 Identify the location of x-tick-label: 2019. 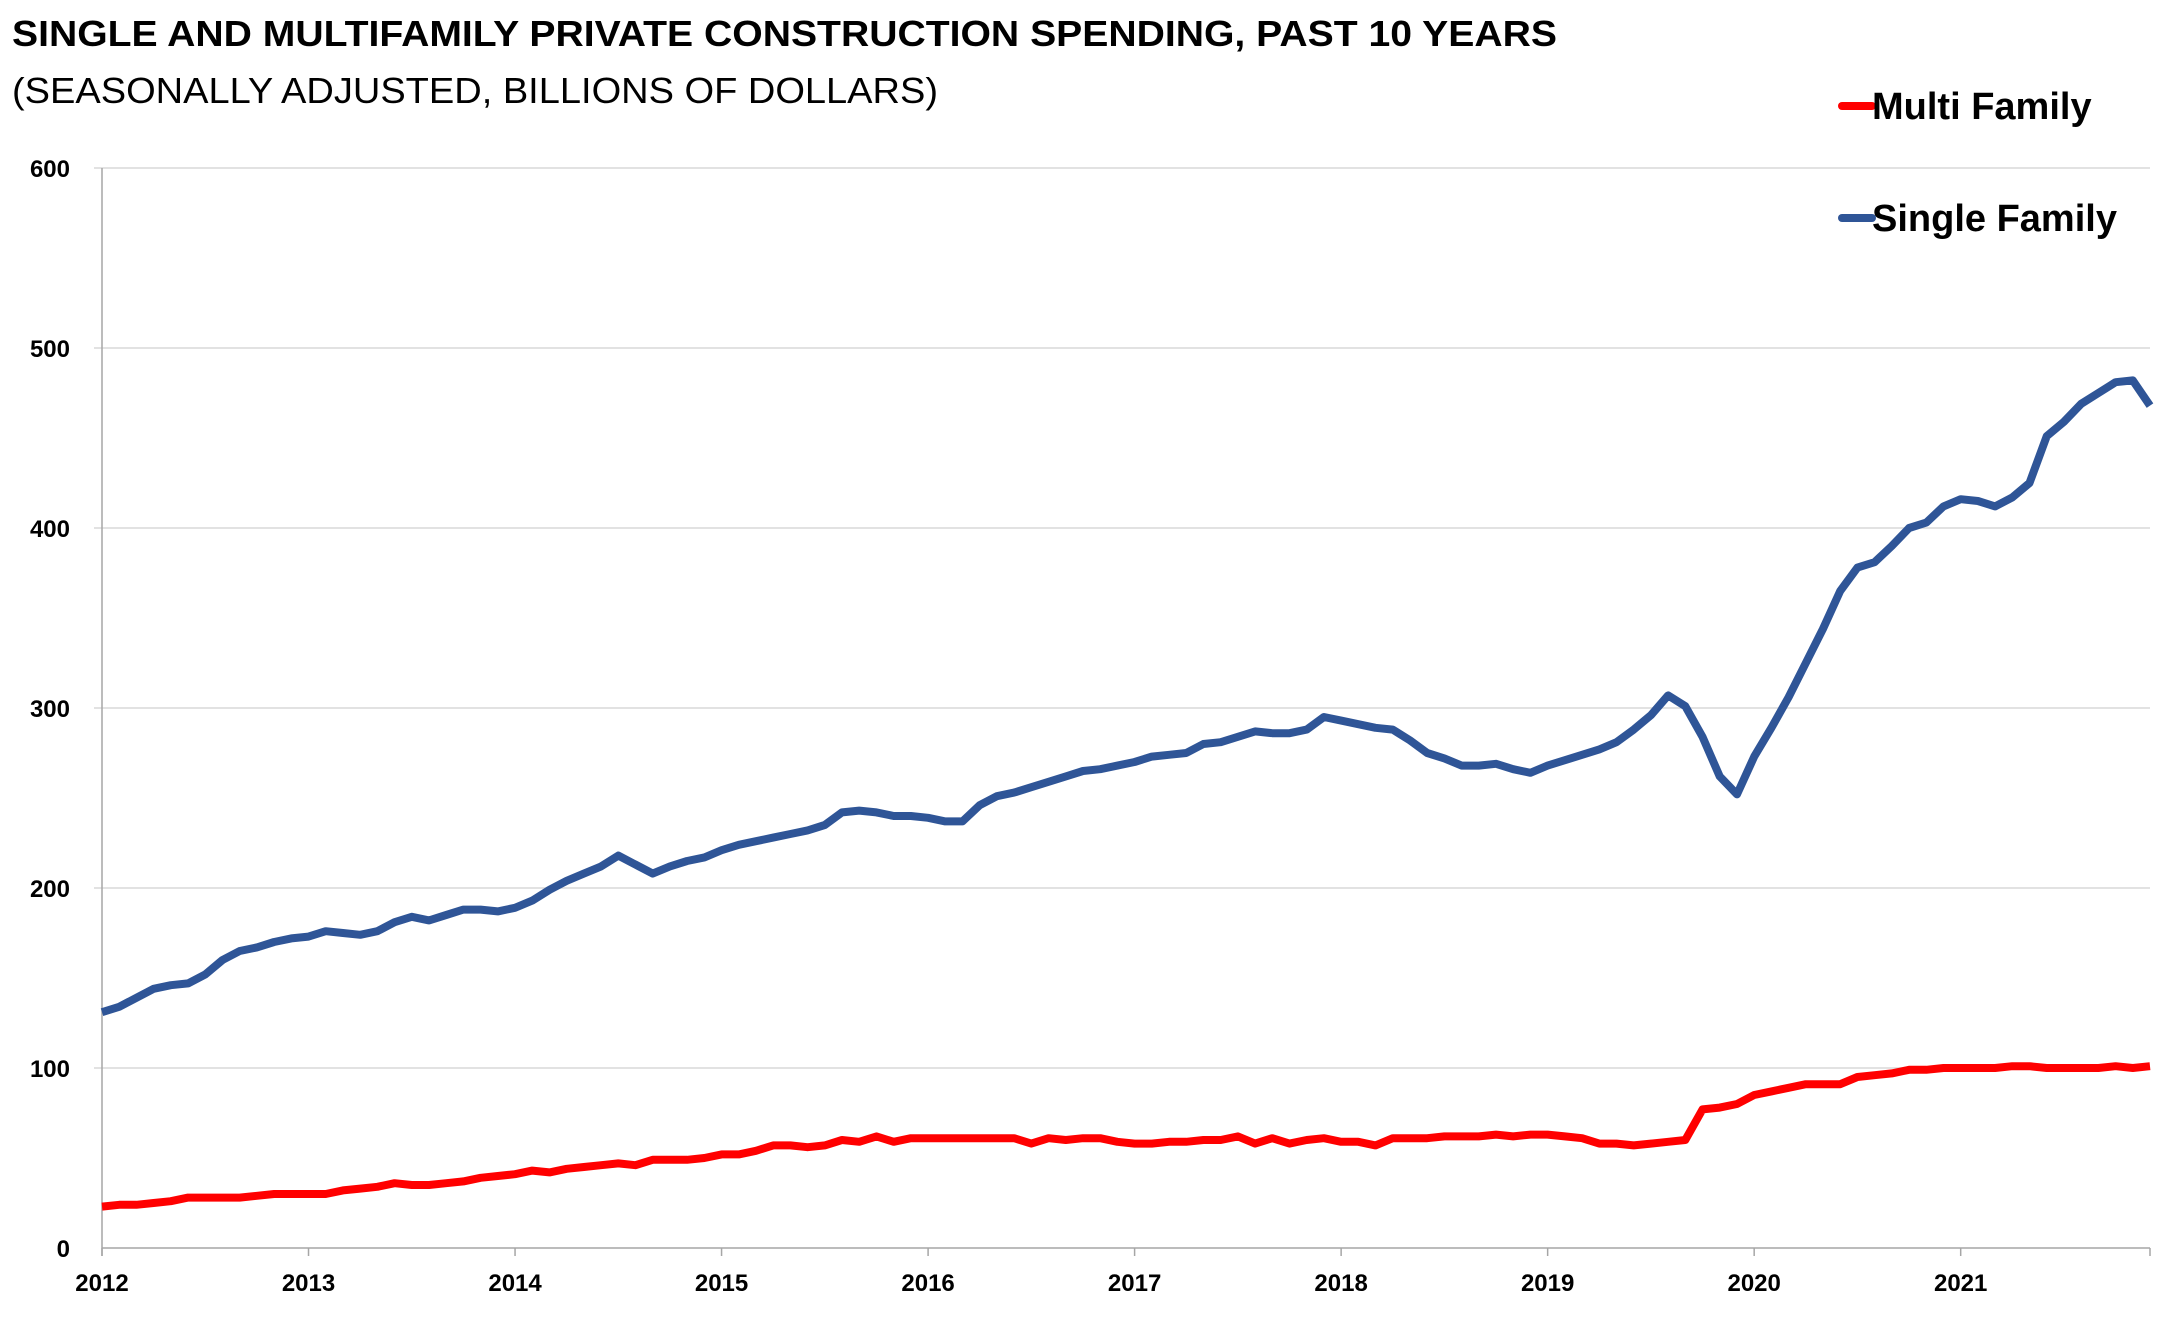
(1547, 1283).